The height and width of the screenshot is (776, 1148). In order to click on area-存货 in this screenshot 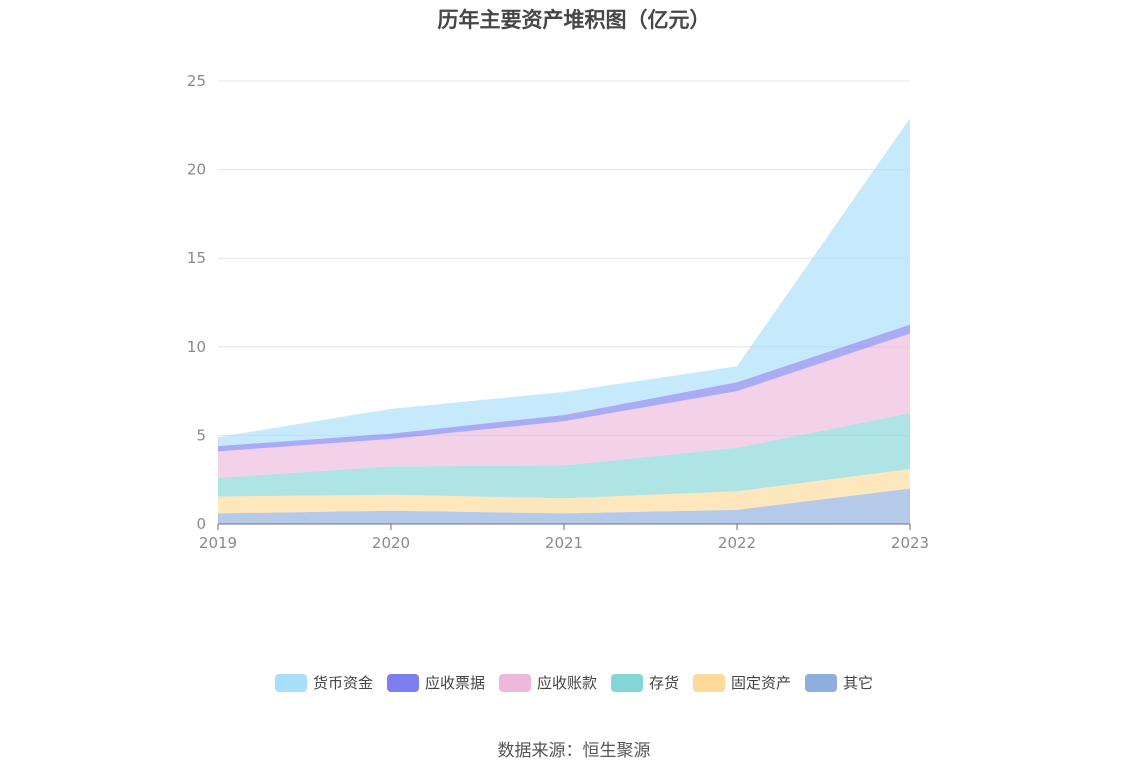, I will do `click(564, 456)`.